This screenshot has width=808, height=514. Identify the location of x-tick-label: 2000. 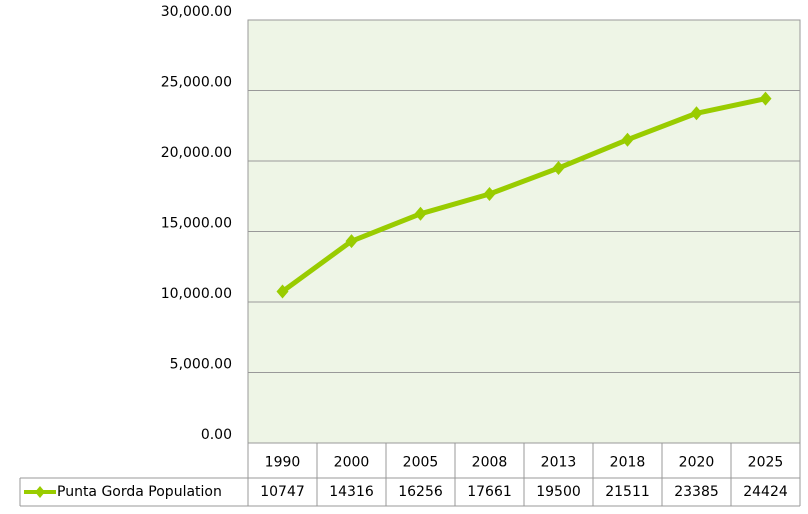
(352, 463).